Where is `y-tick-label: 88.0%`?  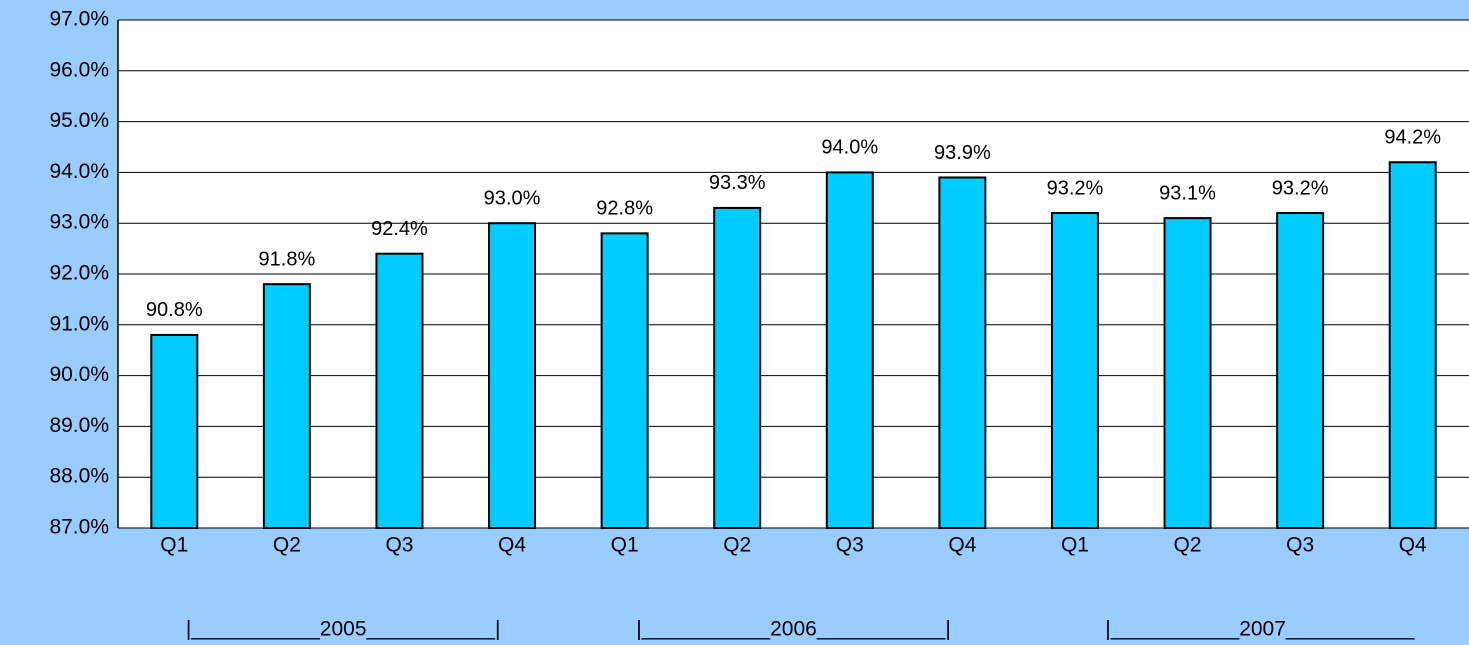
y-tick-label: 88.0% is located at coordinates (79, 476).